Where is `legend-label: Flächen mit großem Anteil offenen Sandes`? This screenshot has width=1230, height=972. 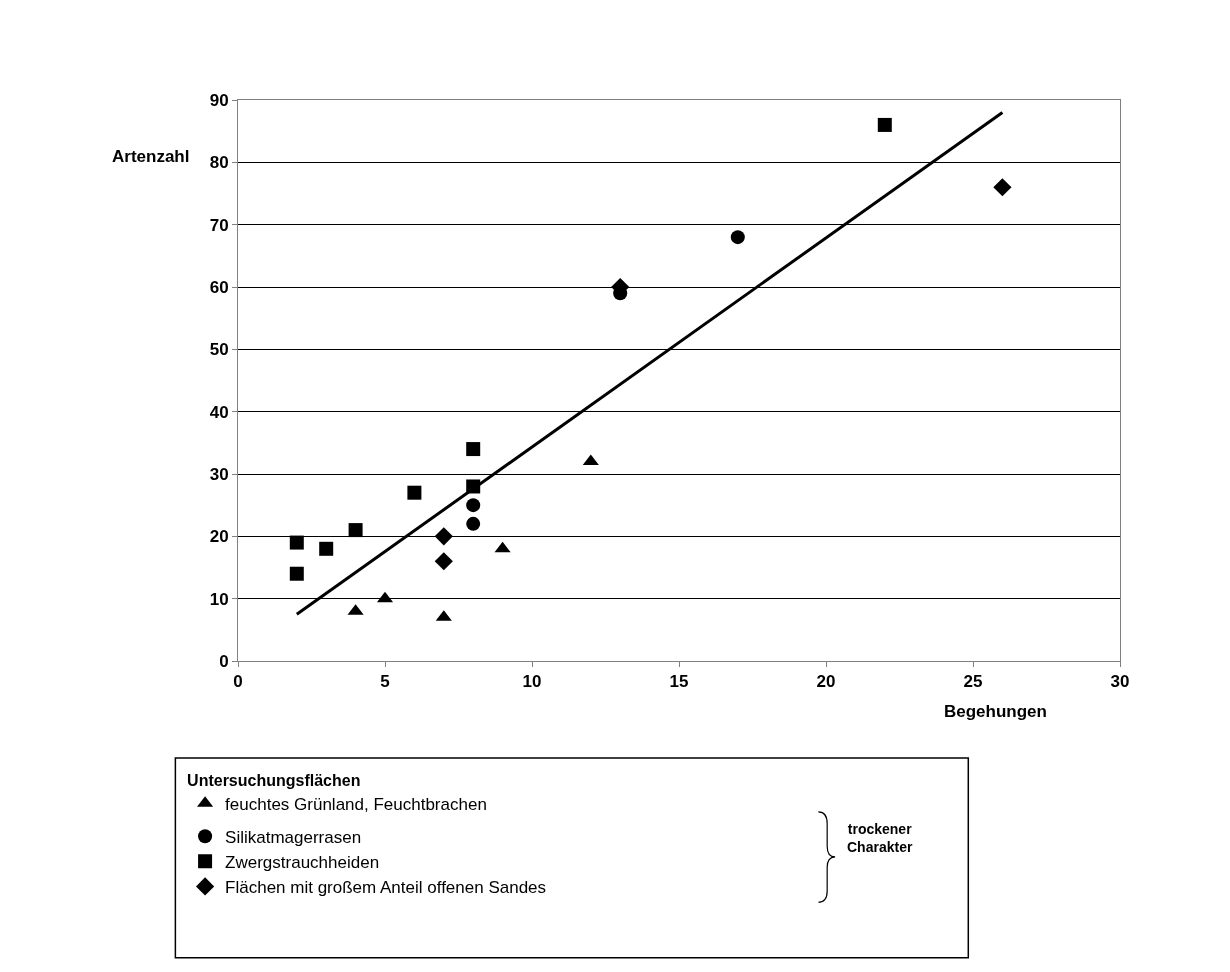
legend-label: Flächen mit großem Anteil offenen Sandes is located at coordinates (386, 888).